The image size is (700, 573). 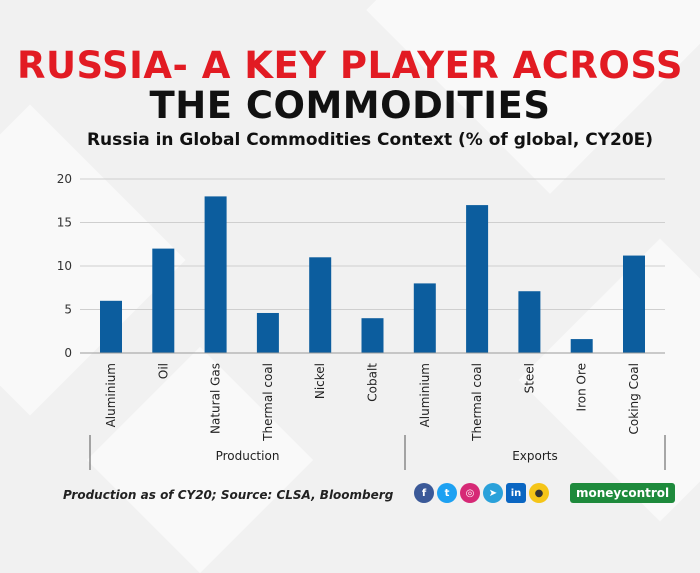 What do you see at coordinates (424, 493) in the screenshot?
I see `facebook-icon: f` at bounding box center [424, 493].